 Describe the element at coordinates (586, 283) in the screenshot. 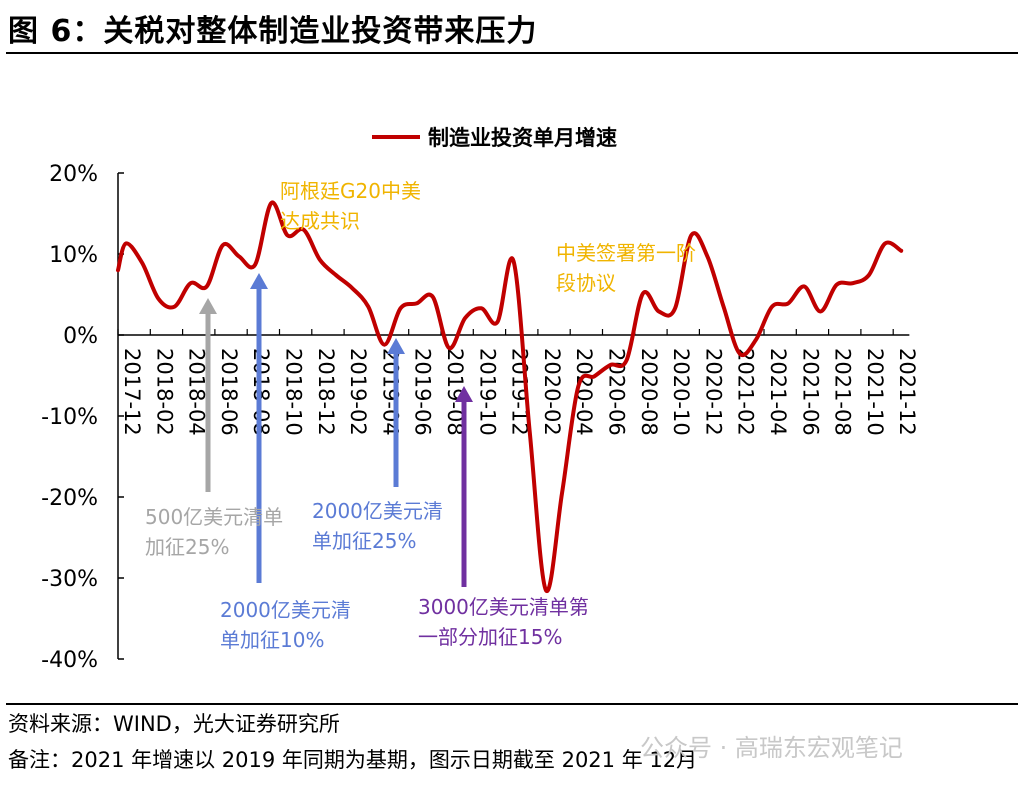

I see `annotation-line: 段协议` at that location.